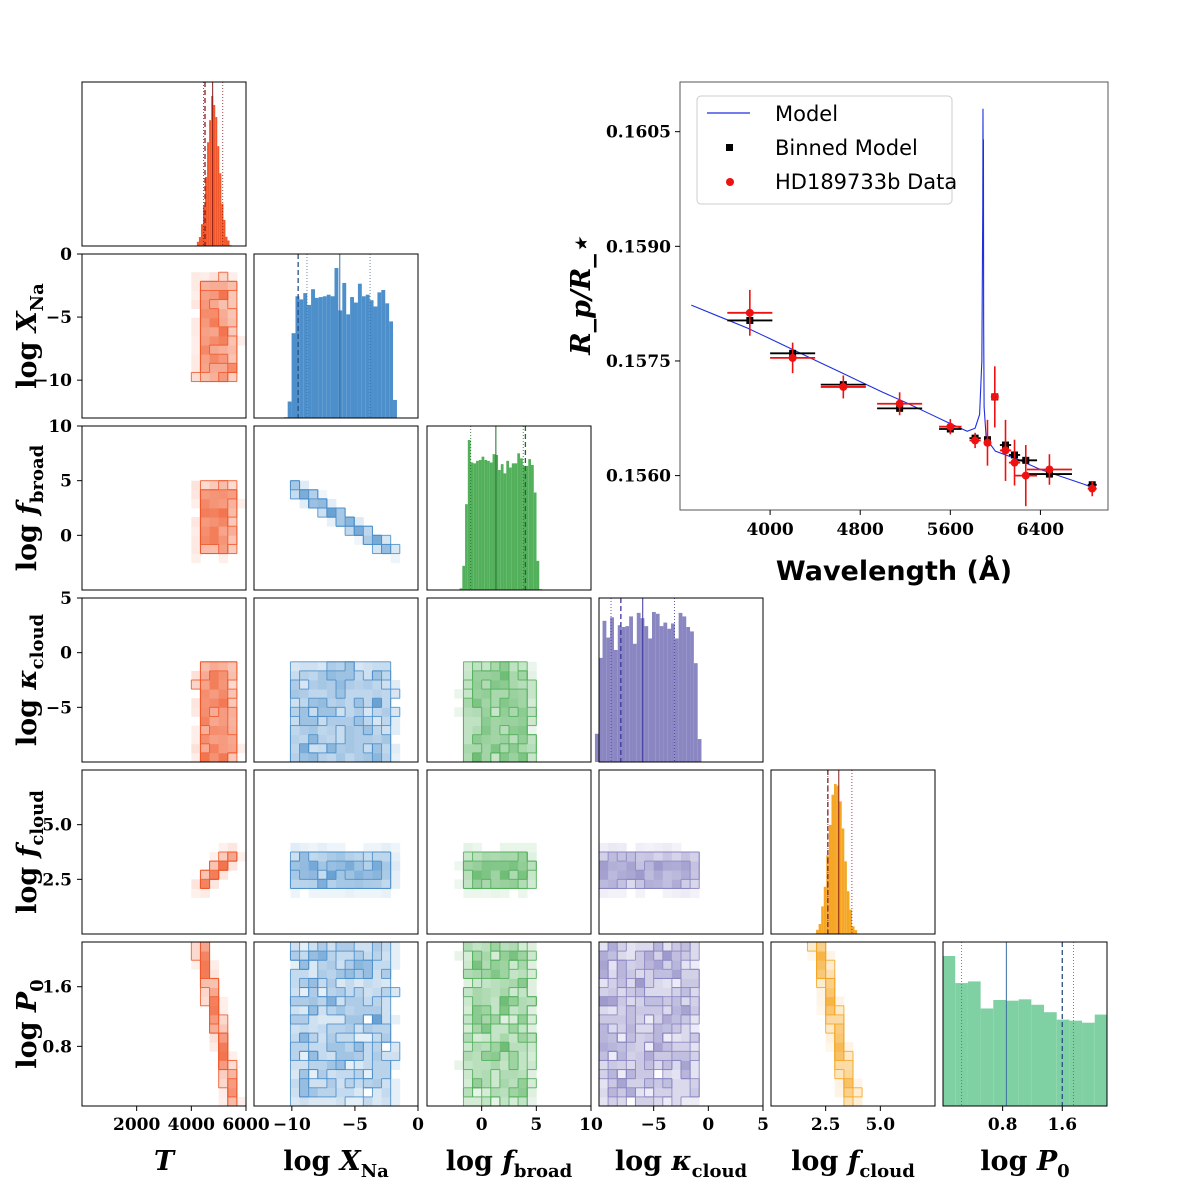 The height and width of the screenshot is (1191, 1191). Describe the element at coordinates (853, 1164) in the screenshot. I see `x-axis-label-log_f_cloud: log fcloud` at that location.